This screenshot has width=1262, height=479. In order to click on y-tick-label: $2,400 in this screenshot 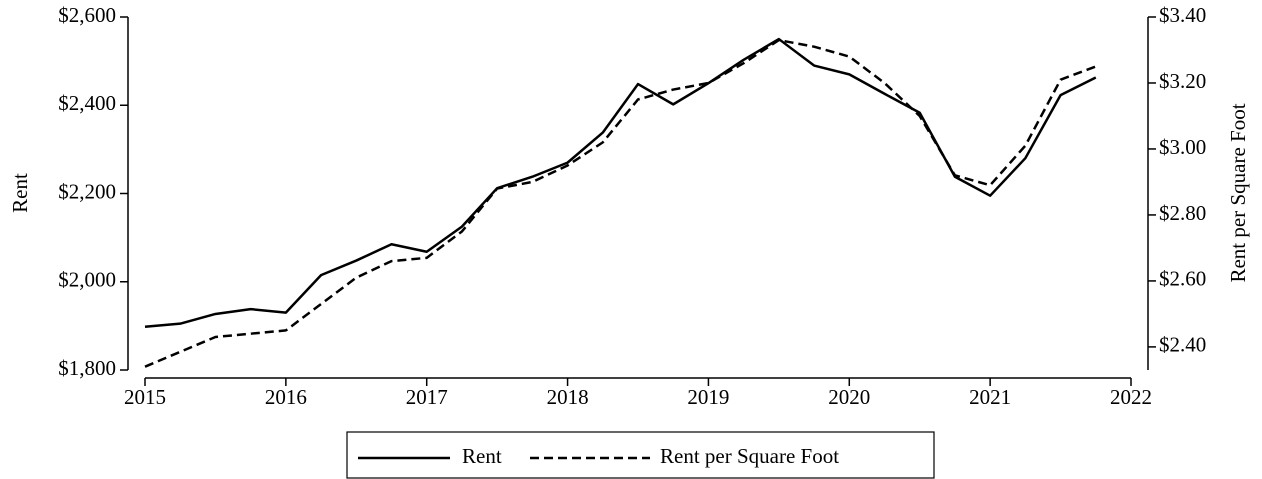, I will do `click(87, 103)`.